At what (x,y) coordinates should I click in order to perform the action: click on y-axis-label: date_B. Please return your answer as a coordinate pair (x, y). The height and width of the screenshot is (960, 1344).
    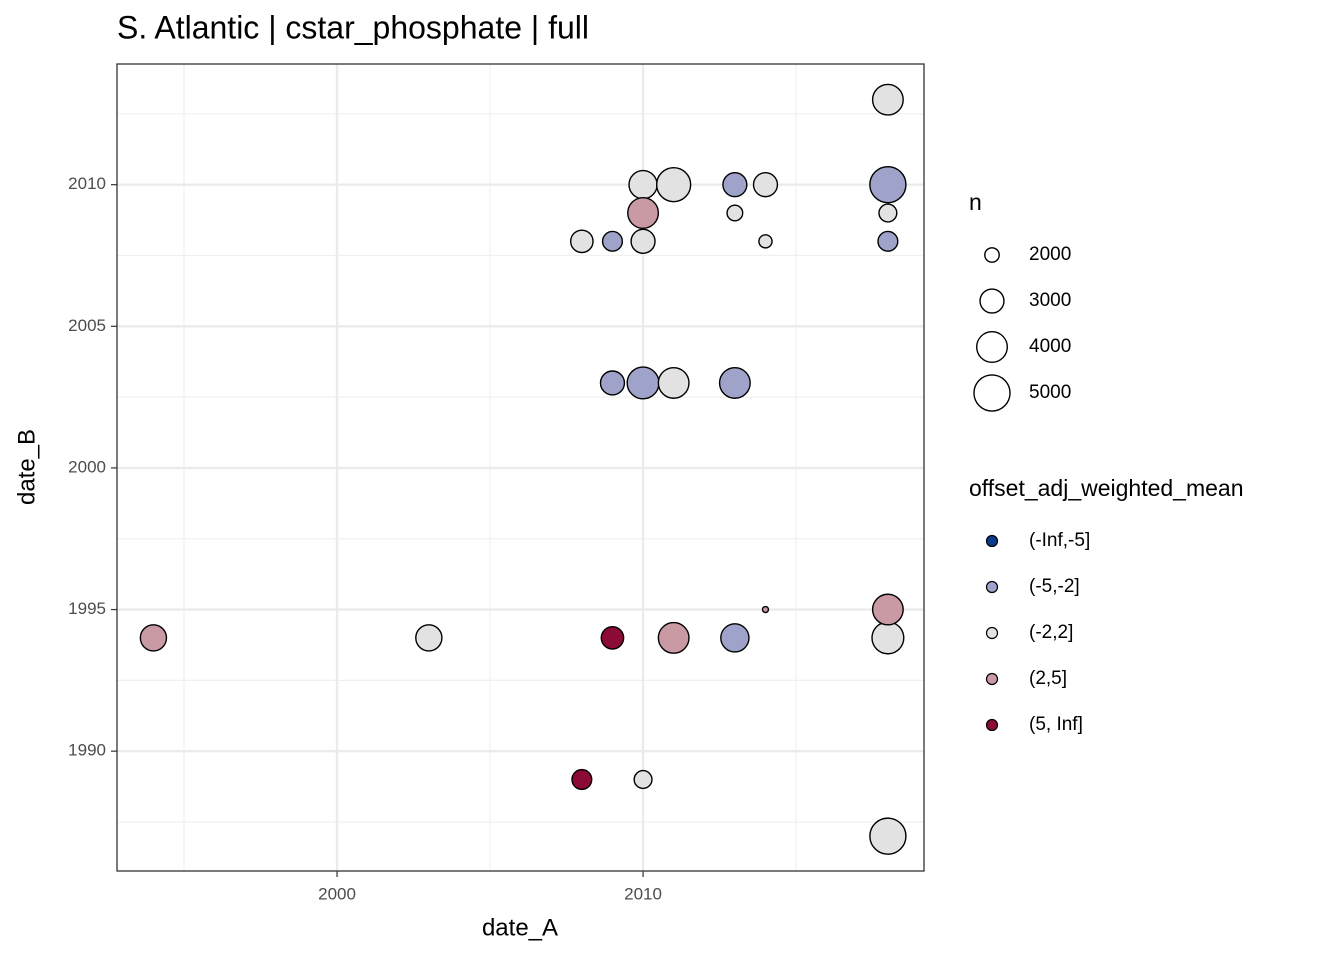
    Looking at the image, I should click on (26, 467).